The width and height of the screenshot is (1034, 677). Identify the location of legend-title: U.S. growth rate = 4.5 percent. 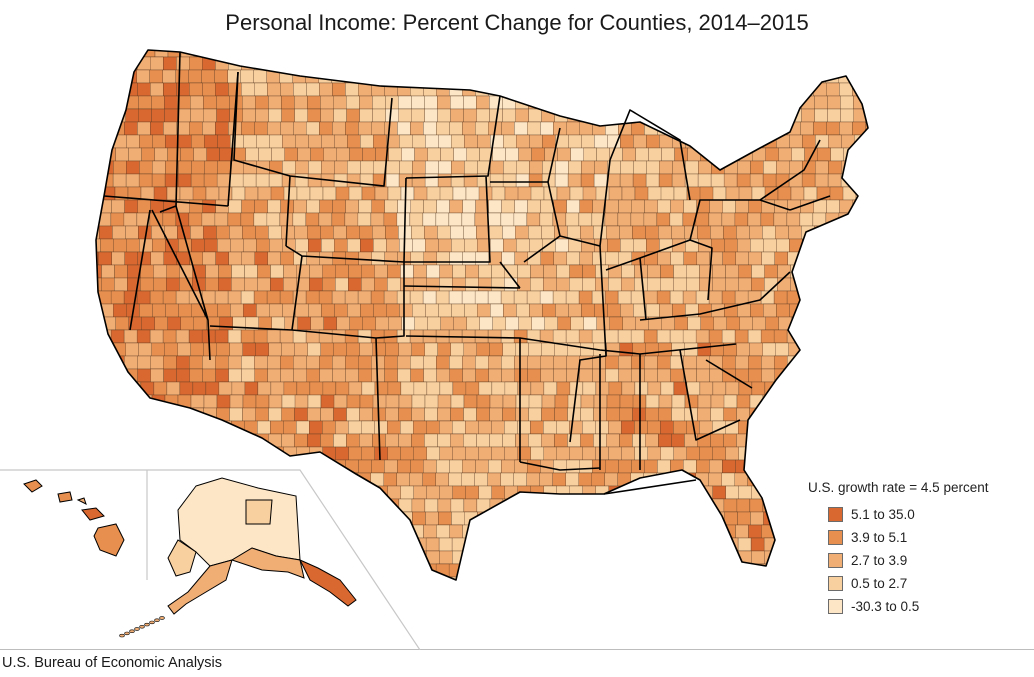
(898, 487).